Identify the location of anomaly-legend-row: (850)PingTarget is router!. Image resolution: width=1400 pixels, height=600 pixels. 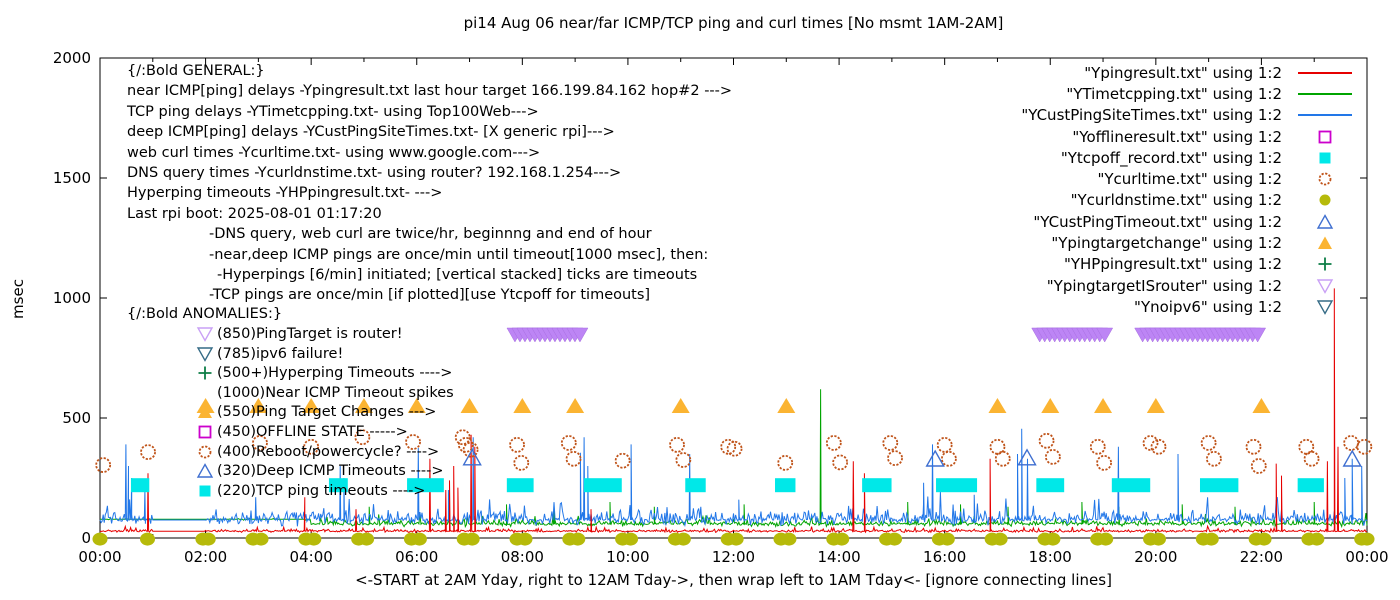
(299, 334).